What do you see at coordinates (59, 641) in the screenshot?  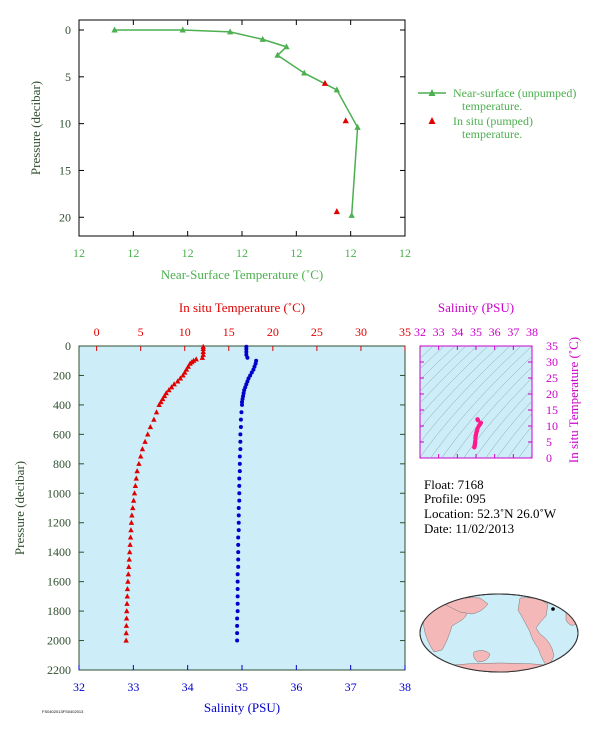 I see `pressure-tick-label: 2000` at bounding box center [59, 641].